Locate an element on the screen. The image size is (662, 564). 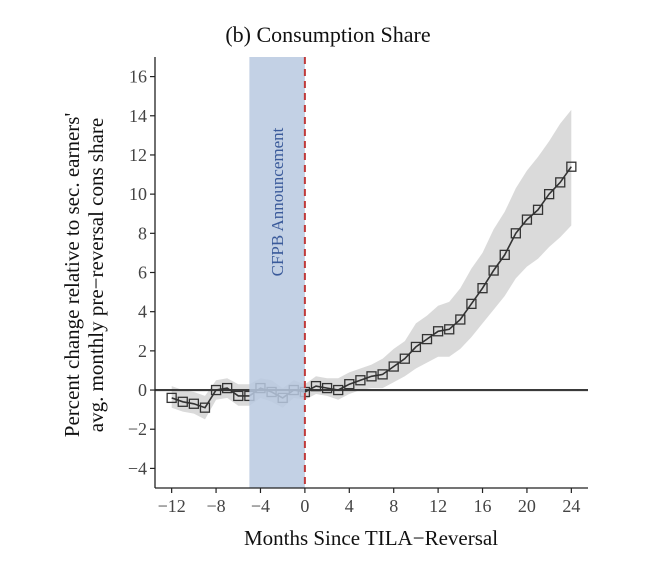
shaded-region is located at coordinates (277, 272).